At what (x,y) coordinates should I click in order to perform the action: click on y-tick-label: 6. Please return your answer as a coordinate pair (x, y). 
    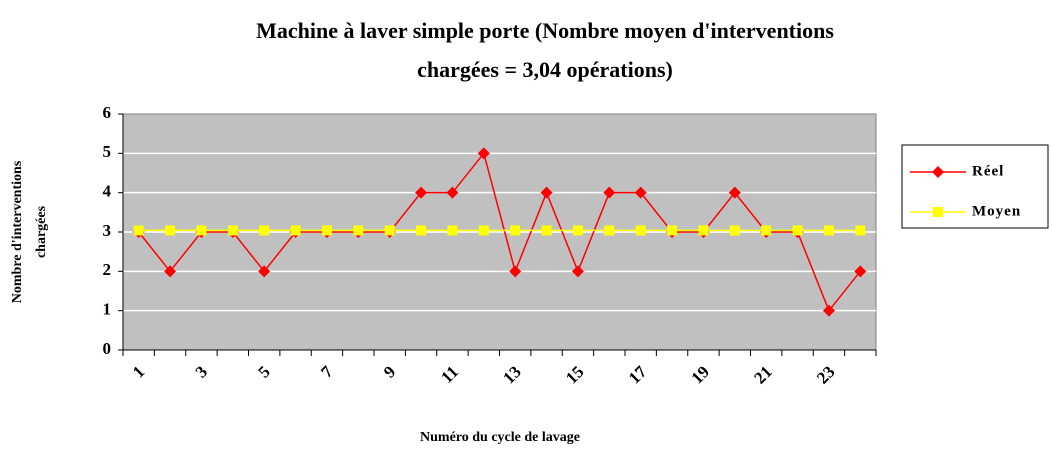
    Looking at the image, I should click on (107, 112).